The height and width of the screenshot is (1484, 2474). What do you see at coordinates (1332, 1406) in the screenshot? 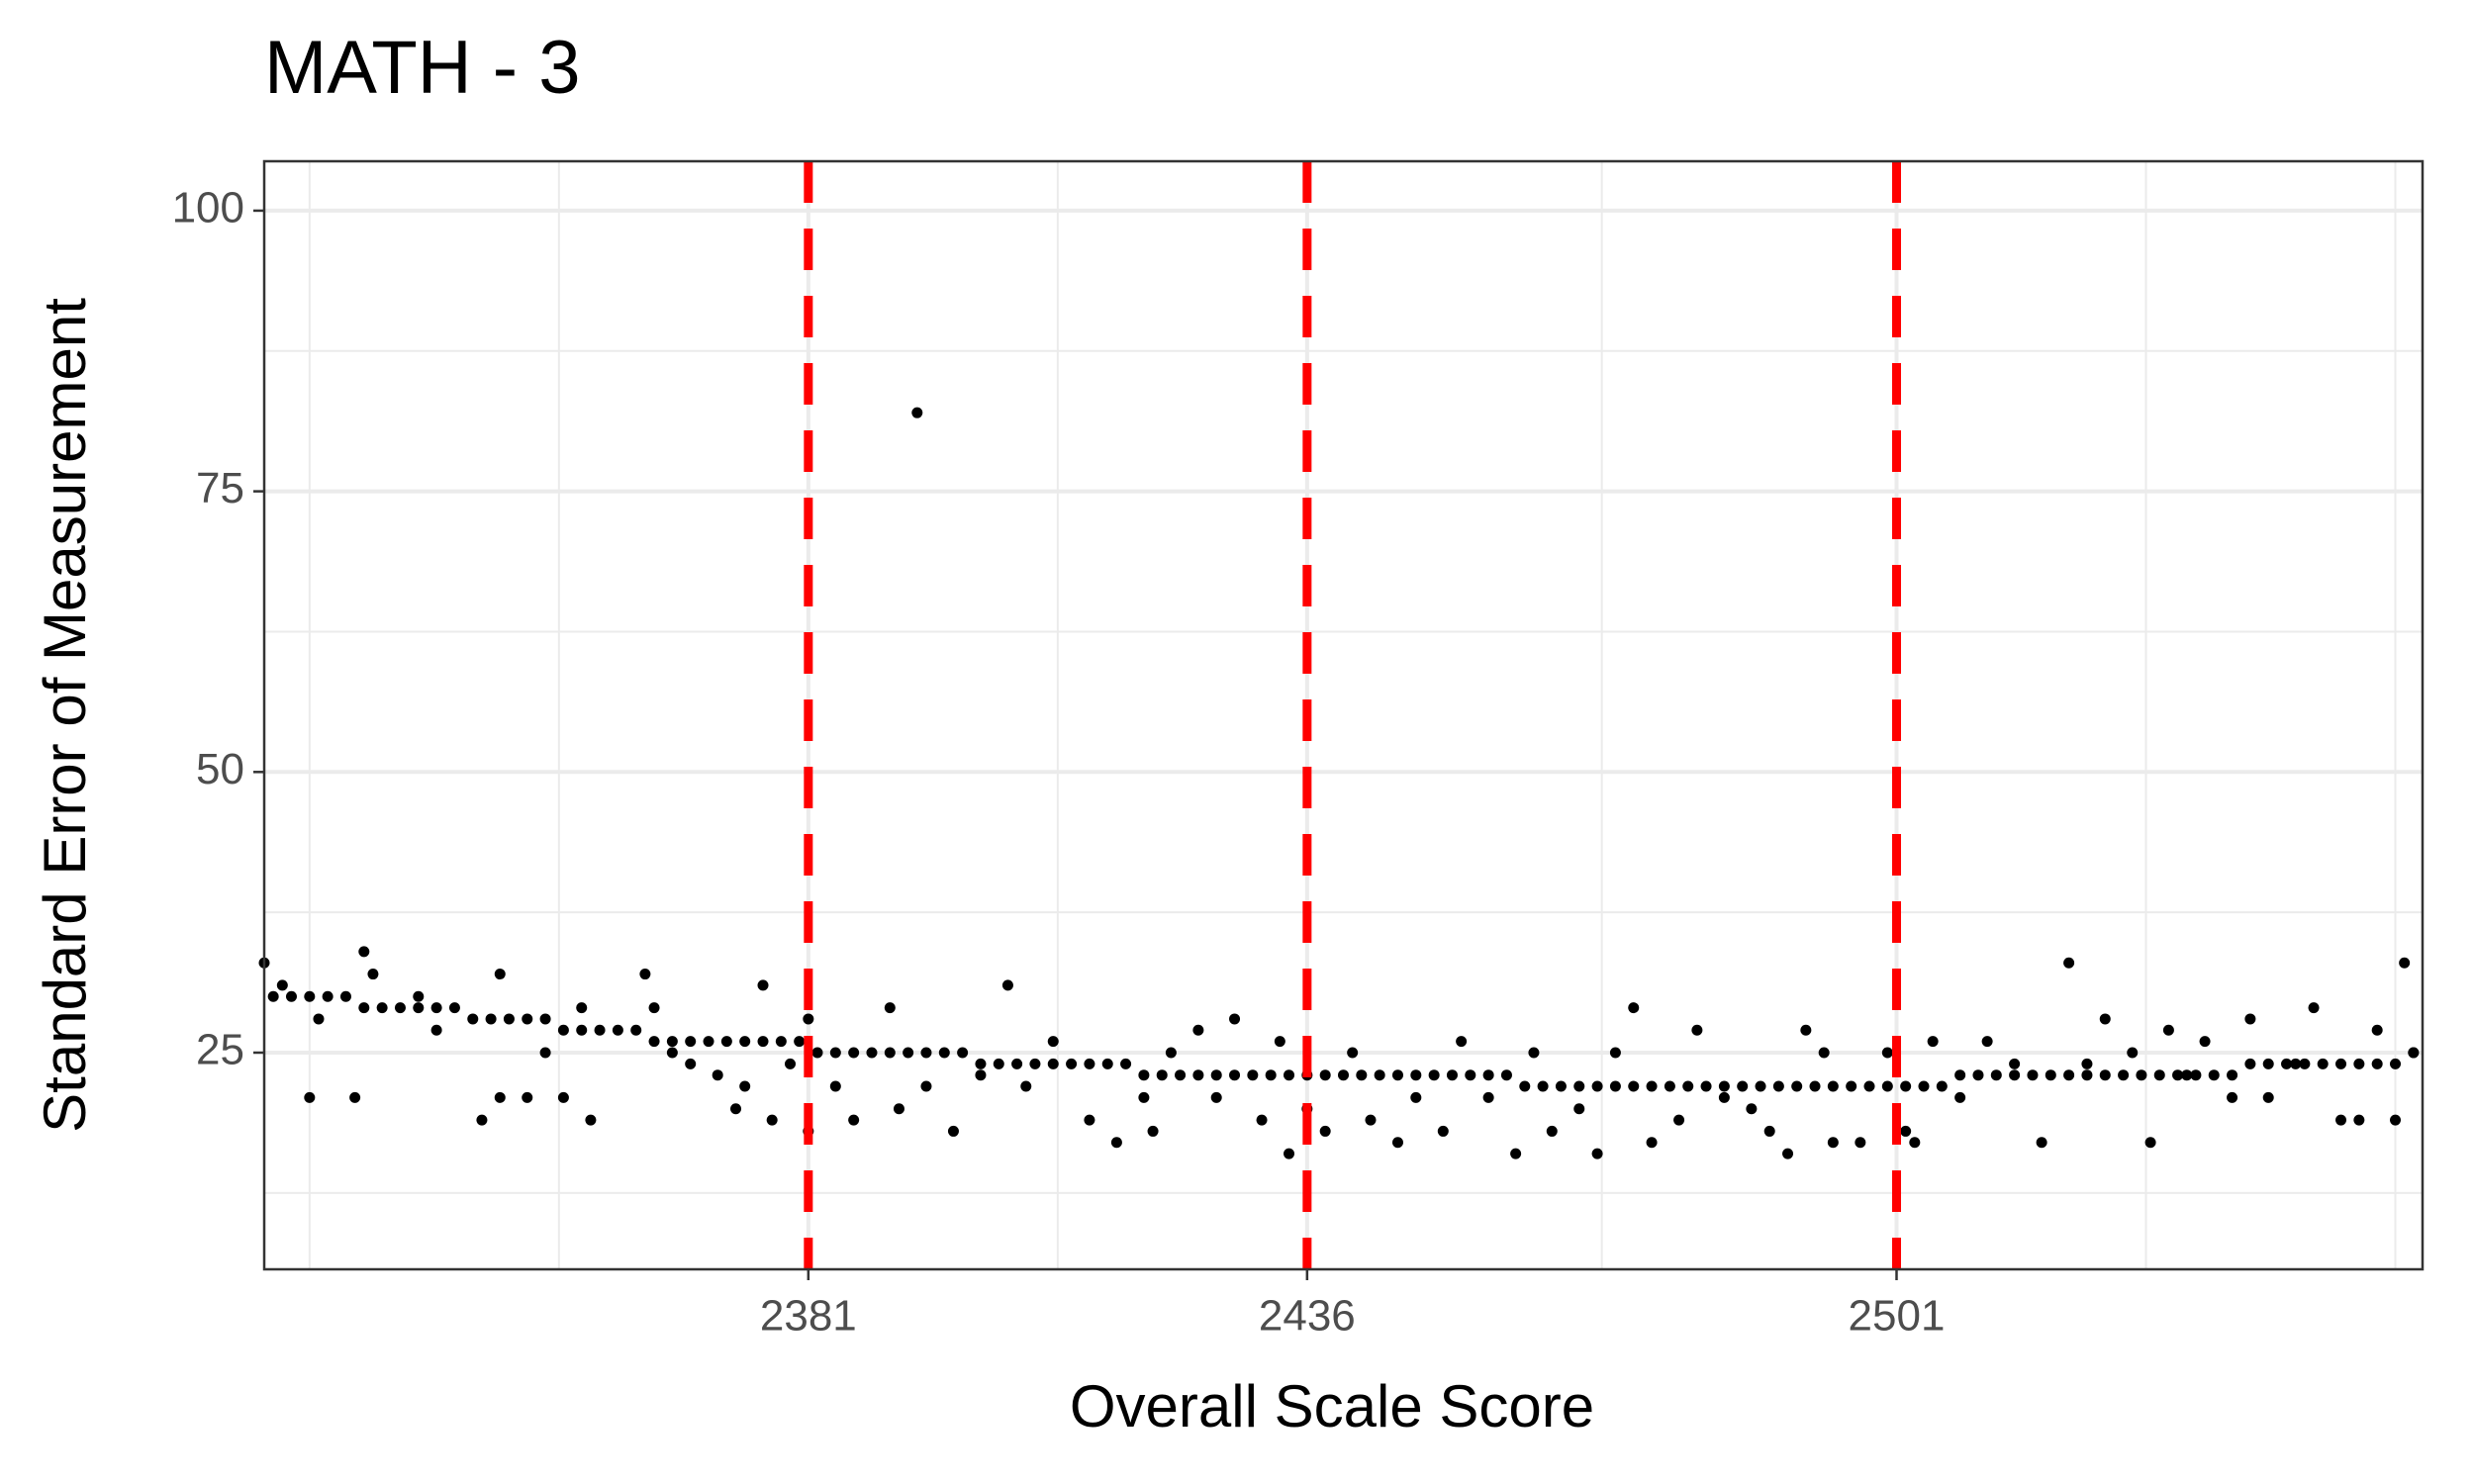
I see `x-axis-title: Overall Scale Score` at bounding box center [1332, 1406].